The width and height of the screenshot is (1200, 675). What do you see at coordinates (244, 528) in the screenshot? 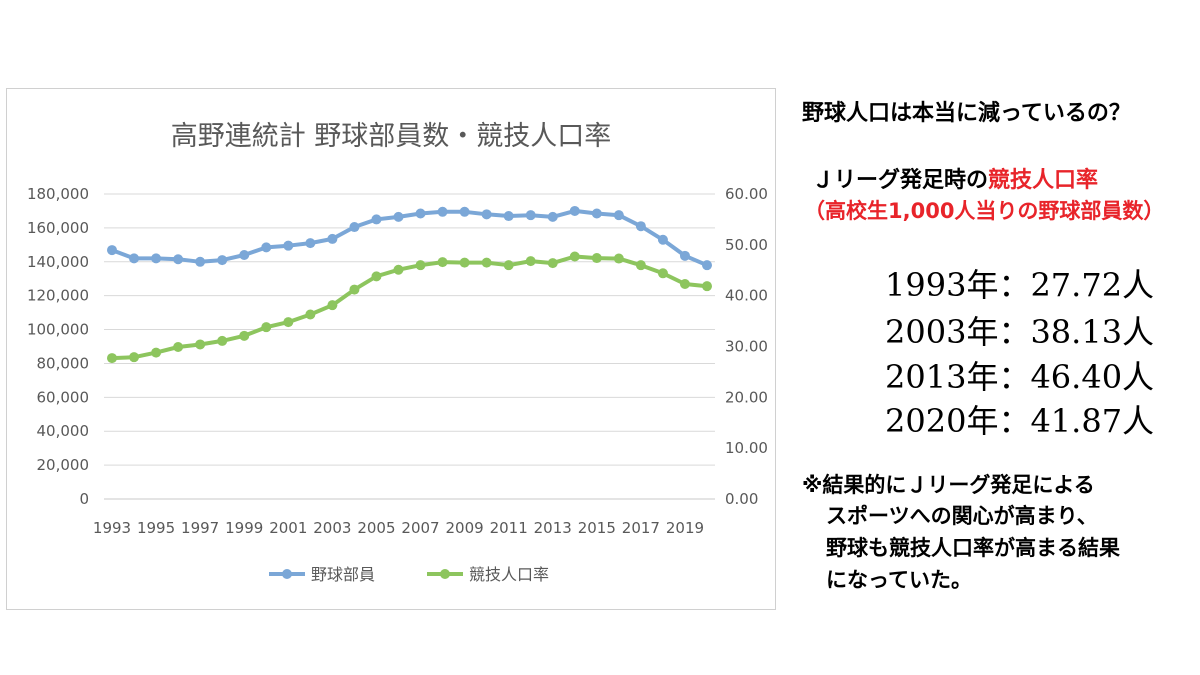
I see `x-tick-label: 1999` at bounding box center [244, 528].